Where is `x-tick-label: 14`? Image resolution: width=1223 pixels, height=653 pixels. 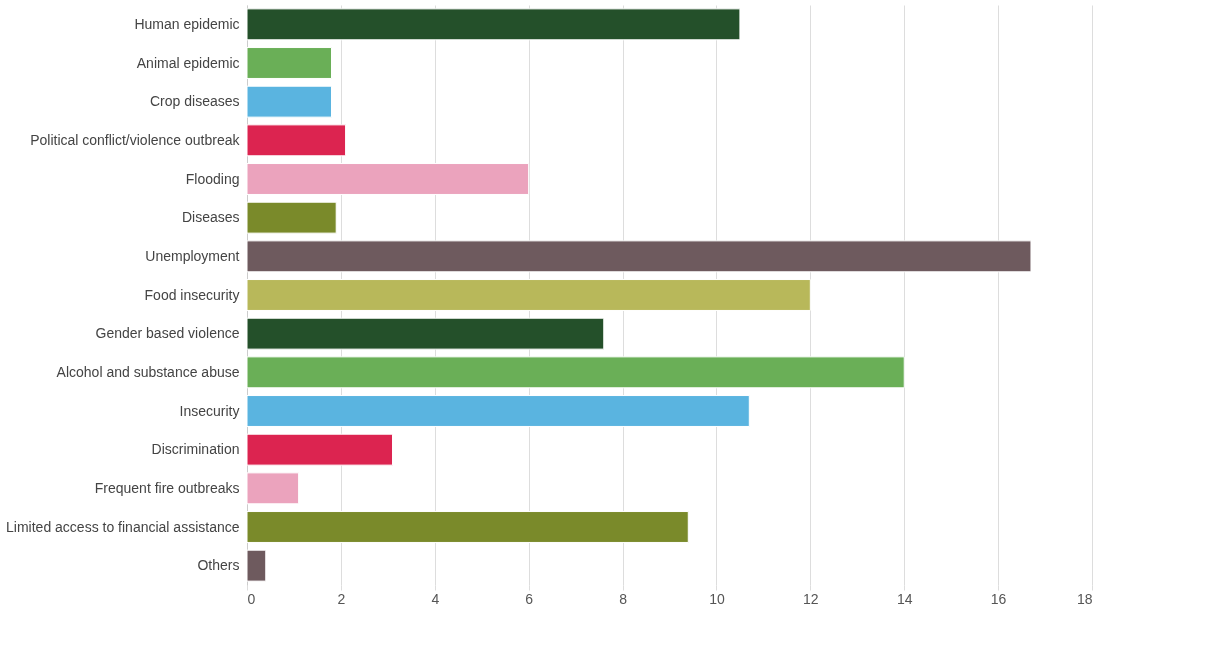 x-tick-label: 14 is located at coordinates (904, 598).